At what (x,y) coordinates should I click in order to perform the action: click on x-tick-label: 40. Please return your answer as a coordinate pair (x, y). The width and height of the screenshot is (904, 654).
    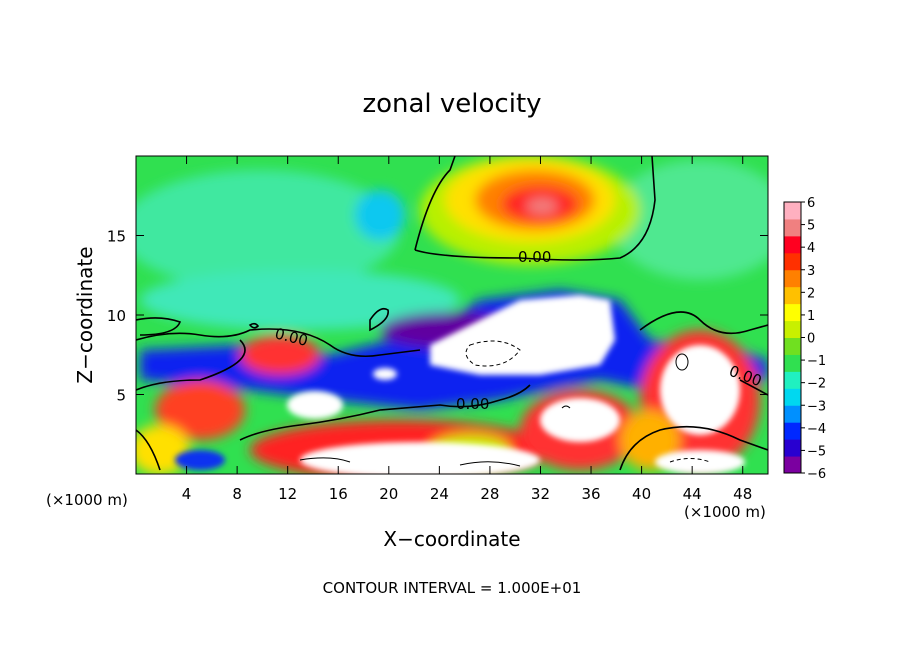
    Looking at the image, I should click on (641, 494).